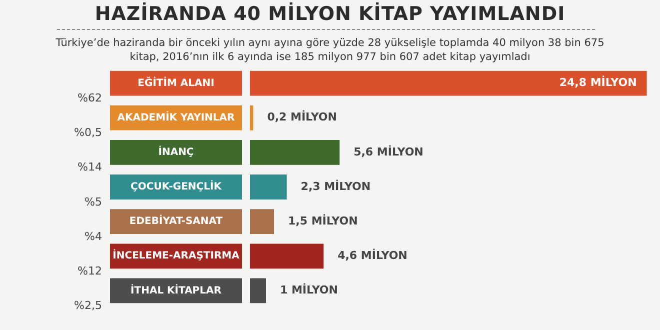 The height and width of the screenshot is (330, 660). I want to click on text: %0,5, so click(88, 133).